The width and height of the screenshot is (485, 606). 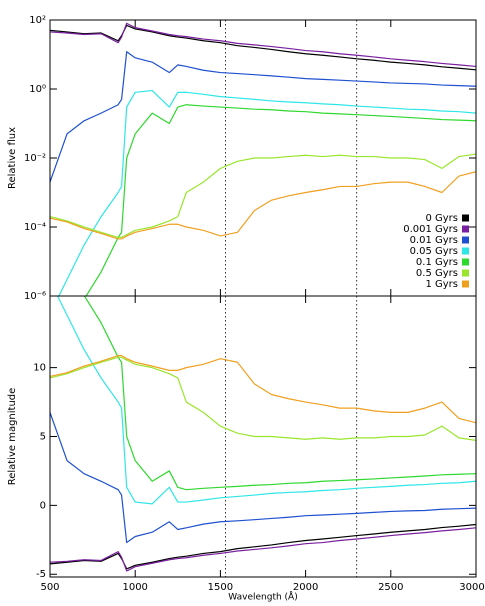 What do you see at coordinates (471, 587) in the screenshot?
I see `x-tick-label: 3000` at bounding box center [471, 587].